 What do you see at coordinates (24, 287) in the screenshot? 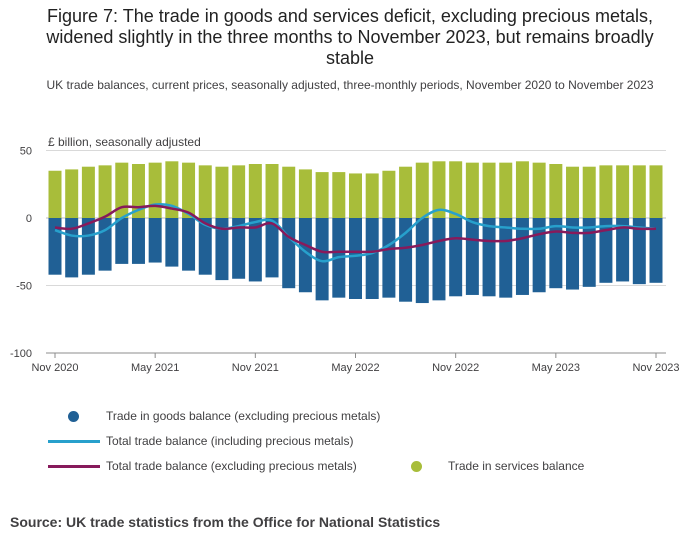
I see `y-tick-label: -50` at bounding box center [24, 287].